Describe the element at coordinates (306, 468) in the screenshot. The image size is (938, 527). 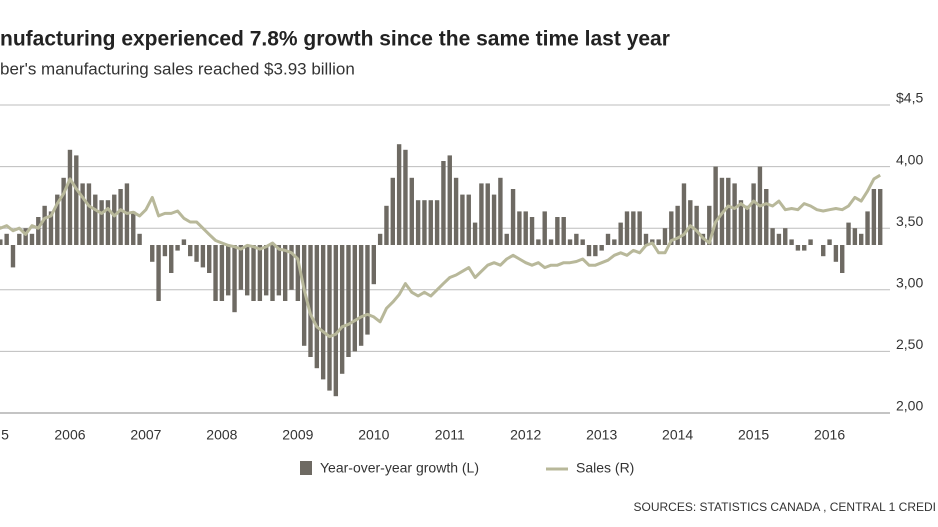
I see `legend-swatch` at that location.